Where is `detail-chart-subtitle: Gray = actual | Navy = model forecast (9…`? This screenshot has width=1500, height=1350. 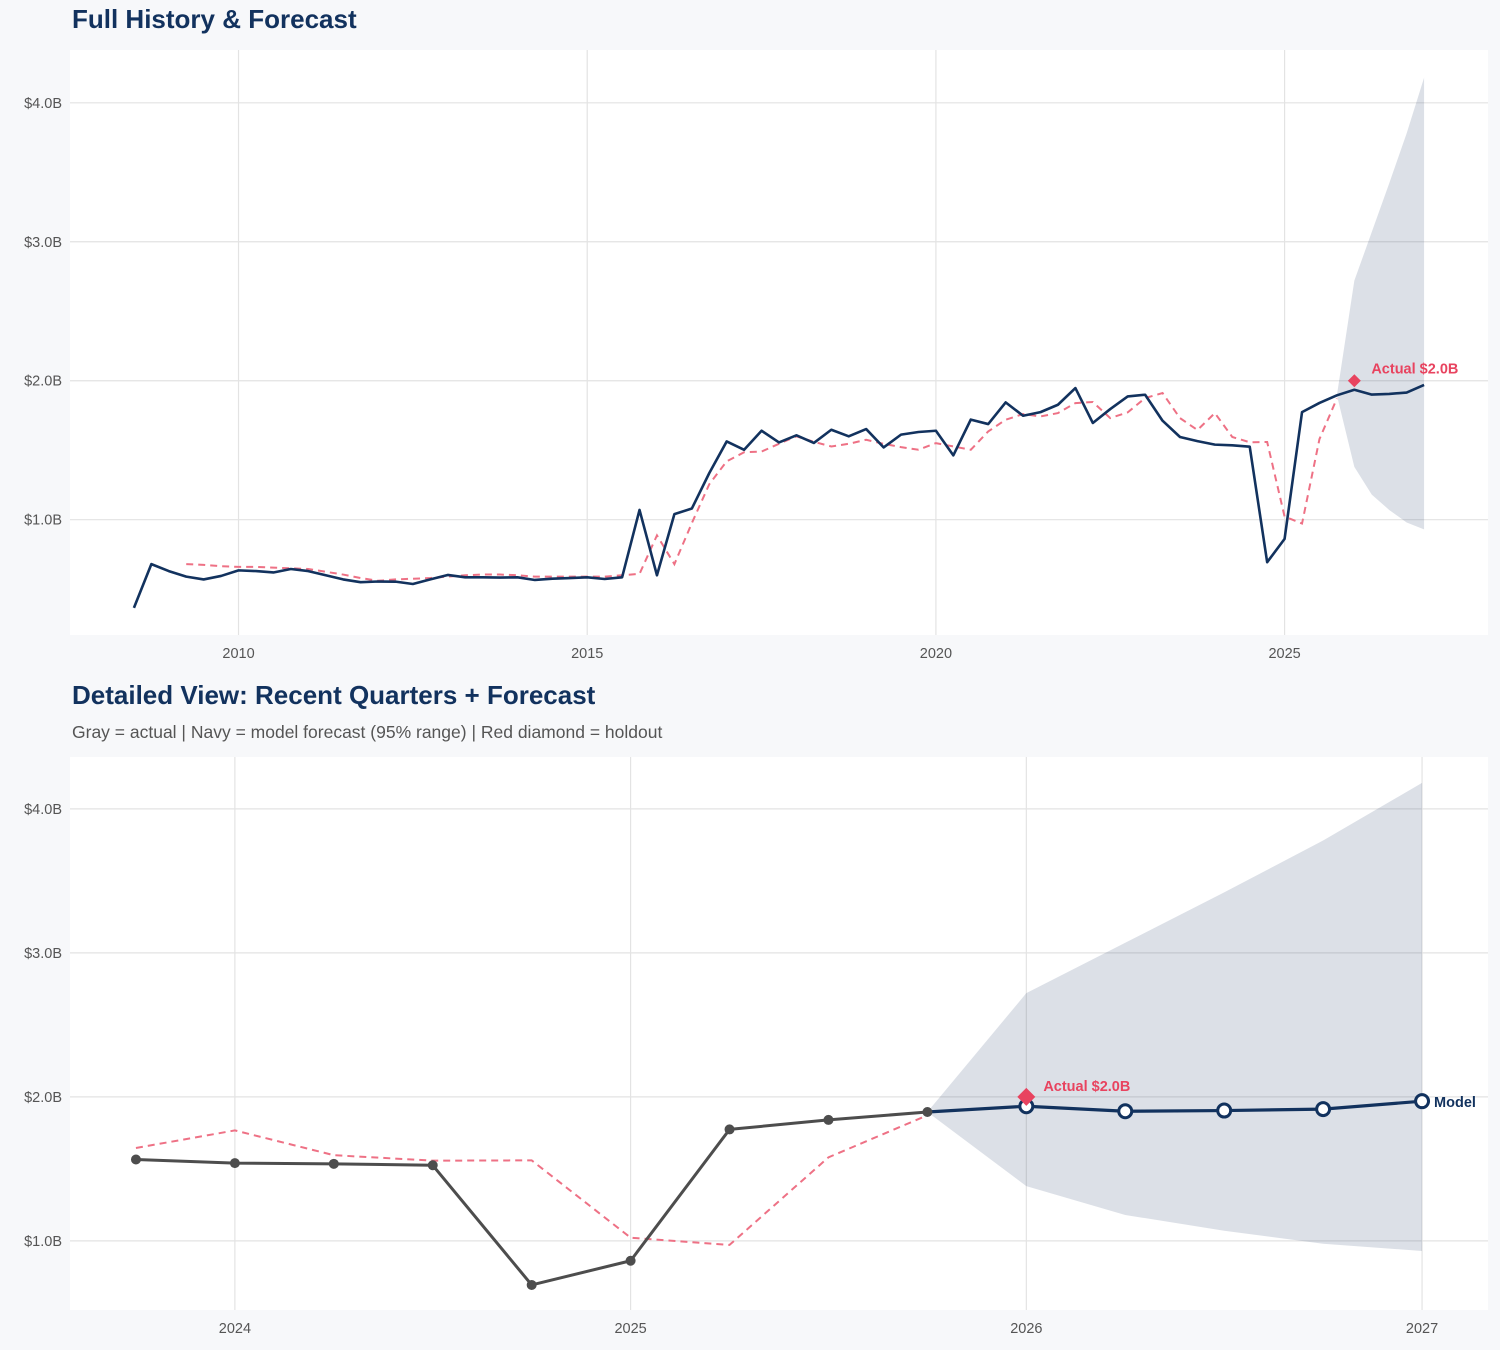
detail-chart-subtitle: Gray = actual | Navy = model forecast (9… is located at coordinates (367, 732).